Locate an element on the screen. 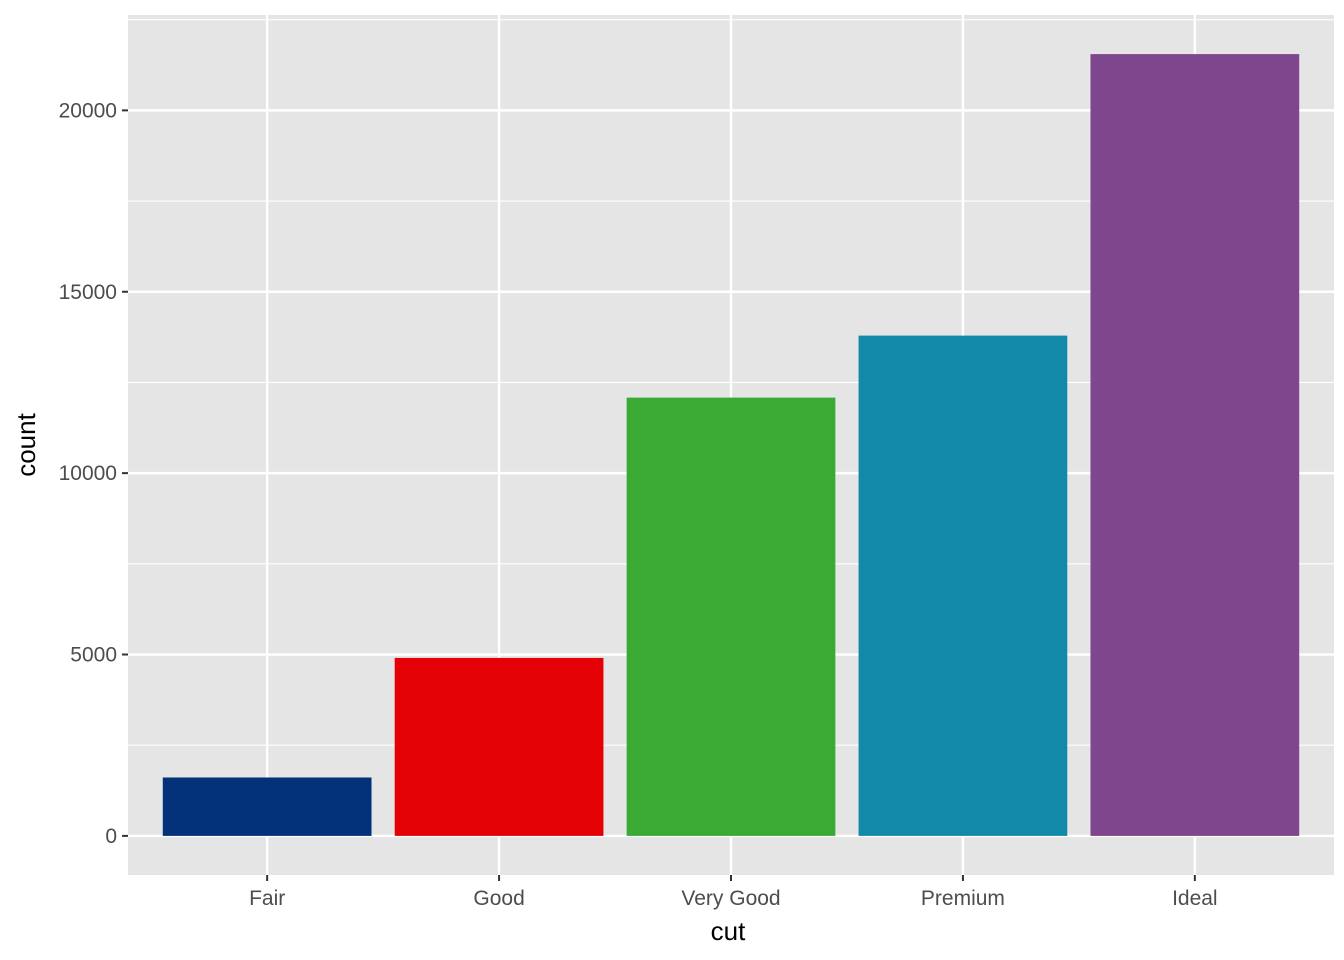 This screenshot has width=1344, height=960. x-axis: Fair Good Very Good Premium Ideal is located at coordinates (733, 892).